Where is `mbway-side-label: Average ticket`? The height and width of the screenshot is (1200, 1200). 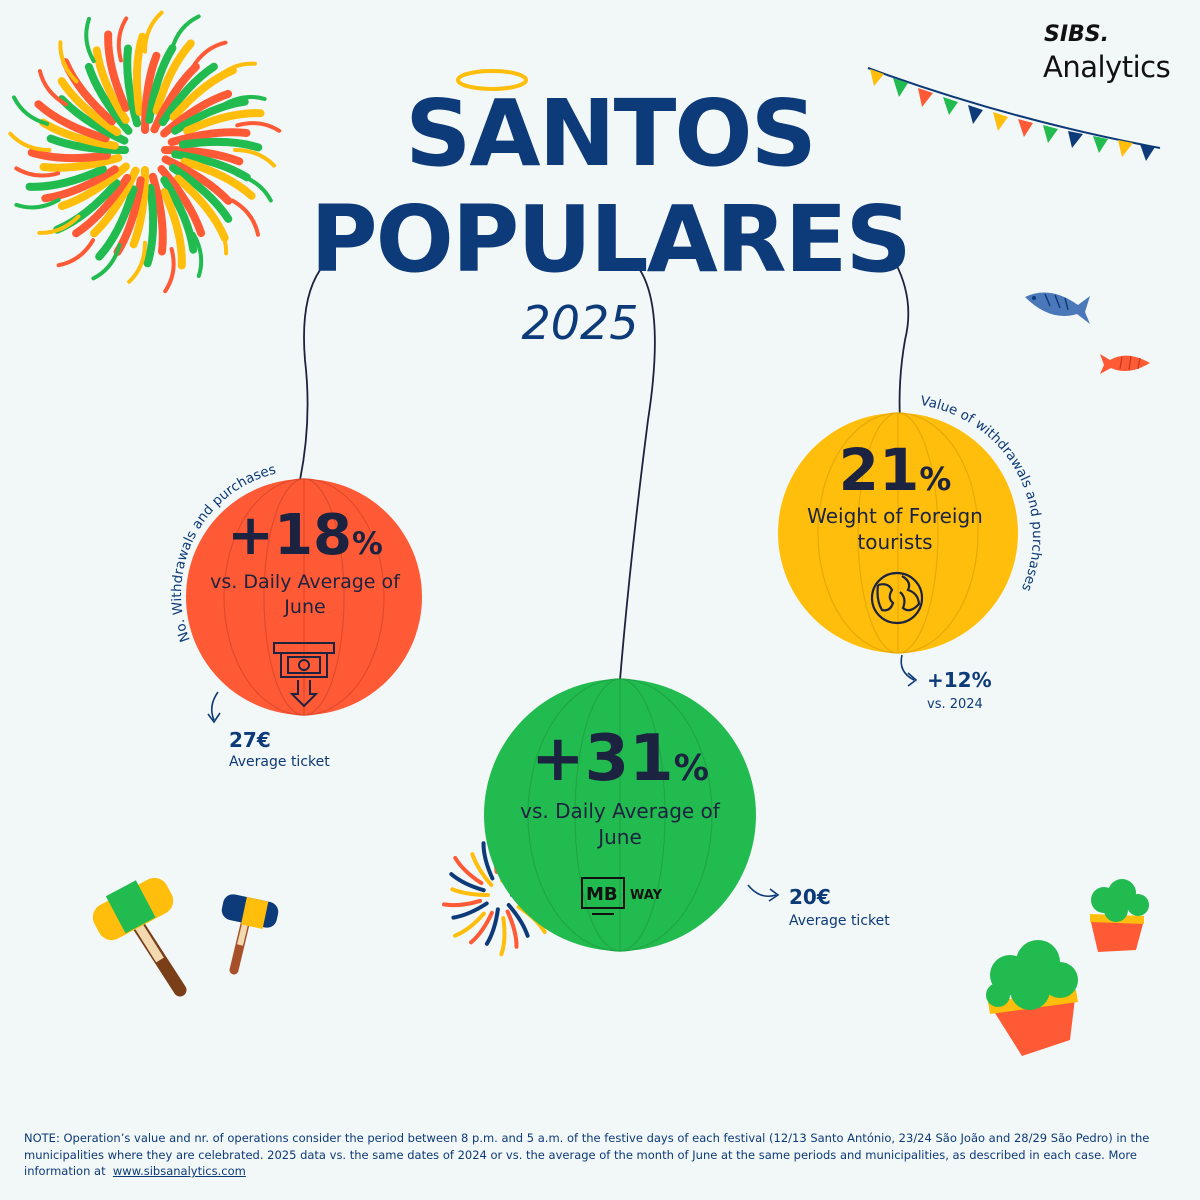
mbway-side-label: Average ticket is located at coordinates (839, 921).